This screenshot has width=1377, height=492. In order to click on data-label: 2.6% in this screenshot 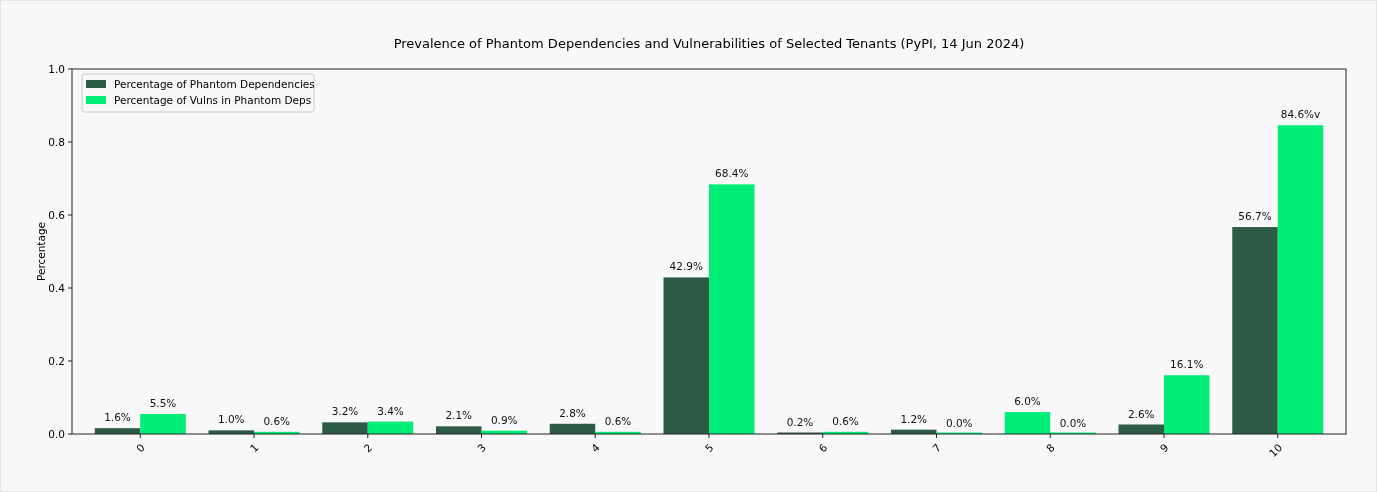, I will do `click(1141, 413)`.